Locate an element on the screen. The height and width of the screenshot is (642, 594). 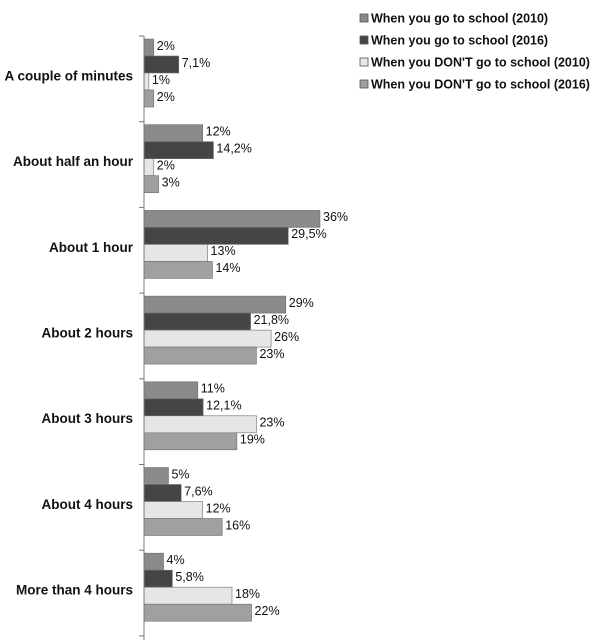
bar-when-you-go-to-school-2016-about-2-hours is located at coordinates (197, 321).